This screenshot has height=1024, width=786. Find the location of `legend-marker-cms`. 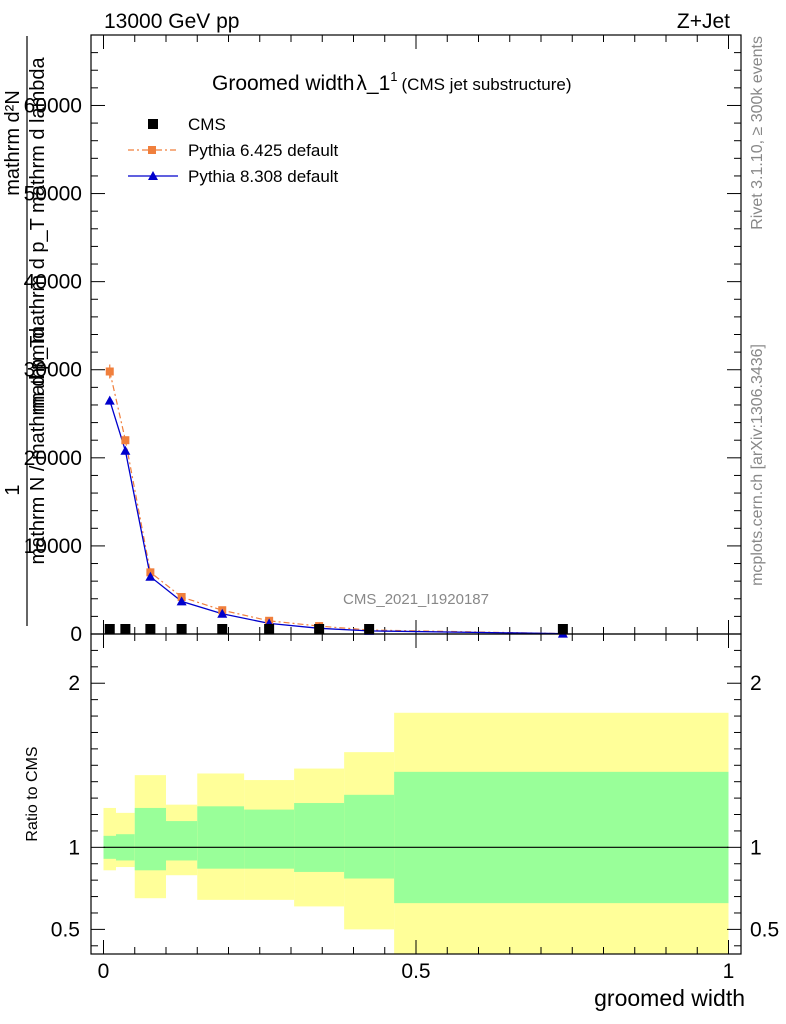

legend-marker-cms is located at coordinates (153, 124).